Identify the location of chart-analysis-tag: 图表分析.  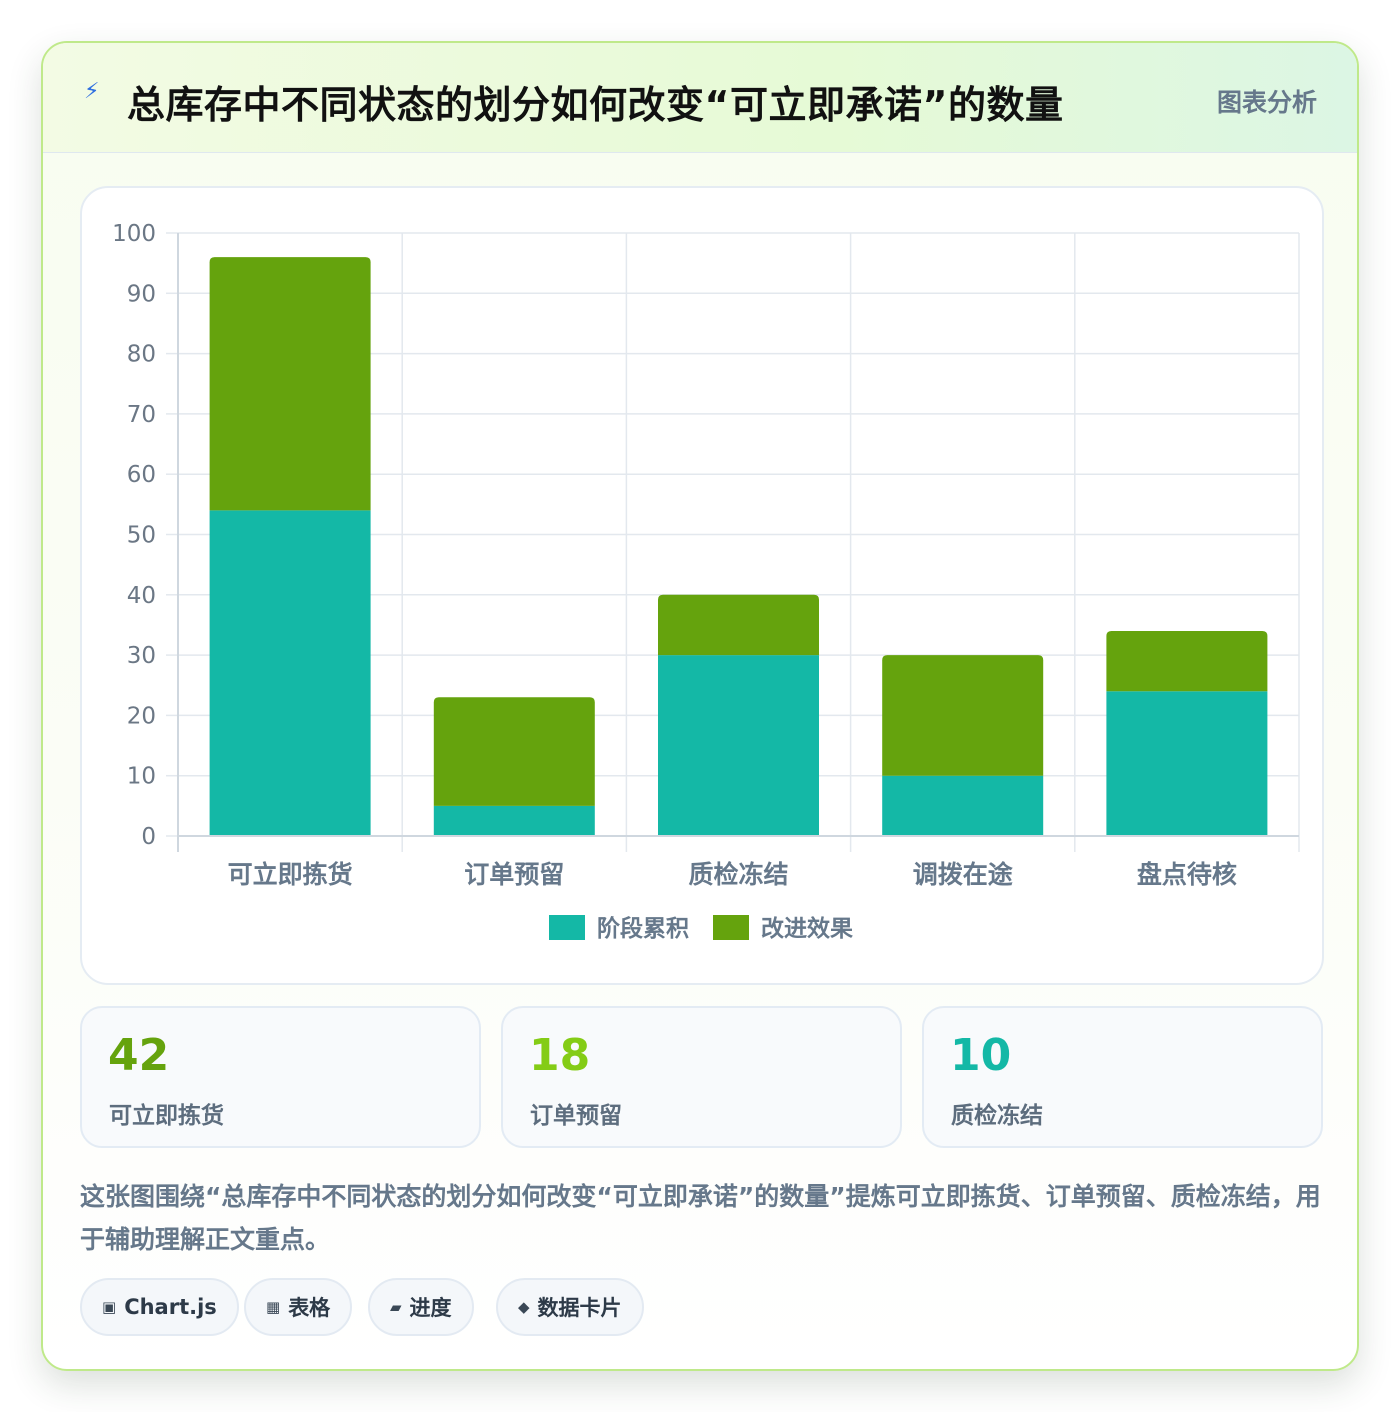
(1266, 102).